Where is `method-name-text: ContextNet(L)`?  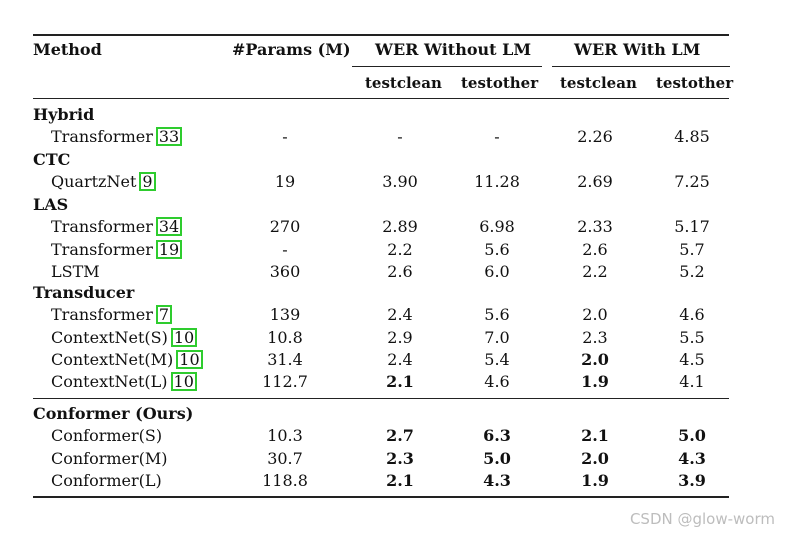
method-name-text: ContextNet(L) is located at coordinates (109, 382).